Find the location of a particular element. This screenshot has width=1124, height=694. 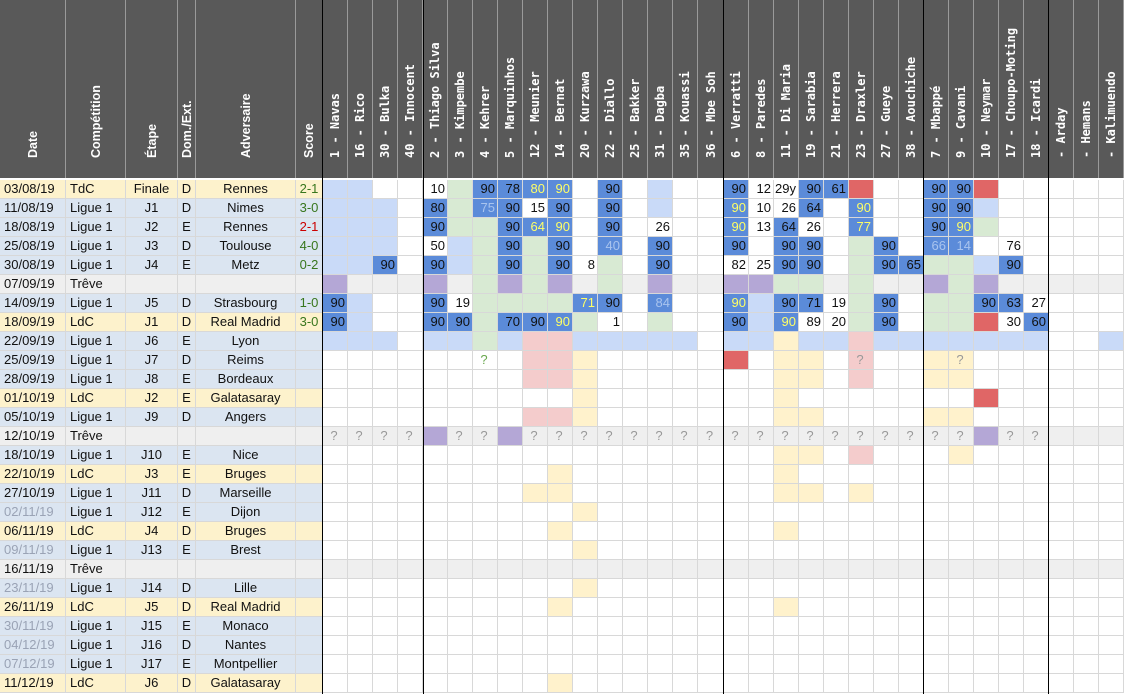

cell-adv: Montpellier is located at coordinates (246, 664).